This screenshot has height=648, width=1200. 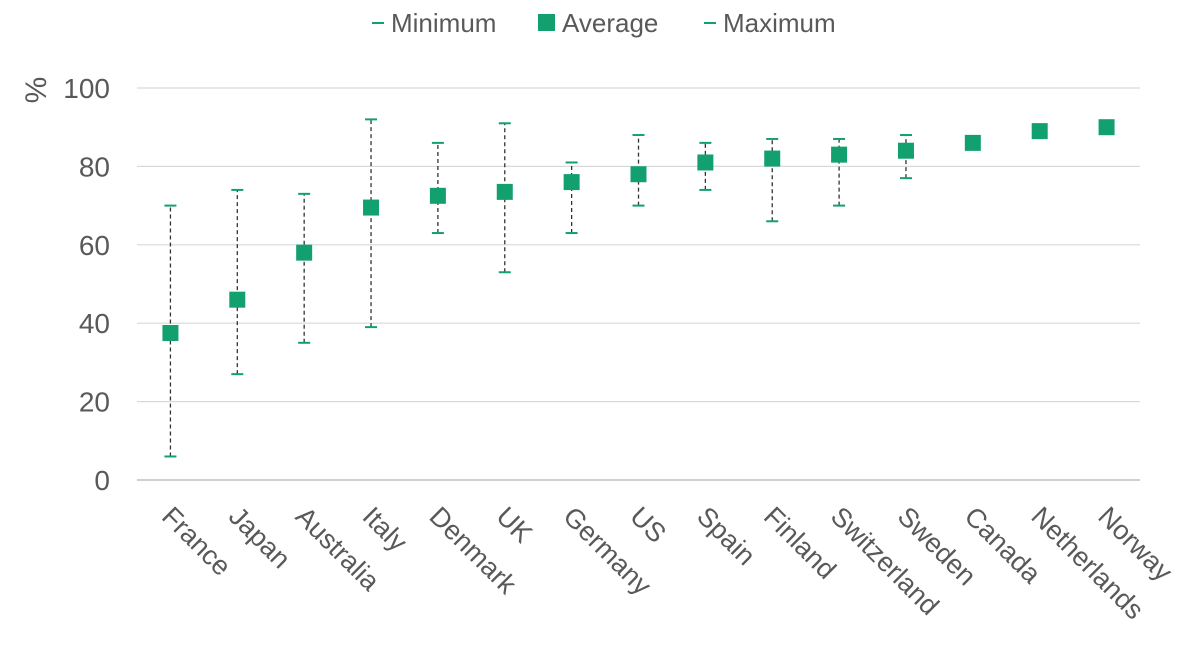 What do you see at coordinates (371, 207) in the screenshot?
I see `average-marker-italy` at bounding box center [371, 207].